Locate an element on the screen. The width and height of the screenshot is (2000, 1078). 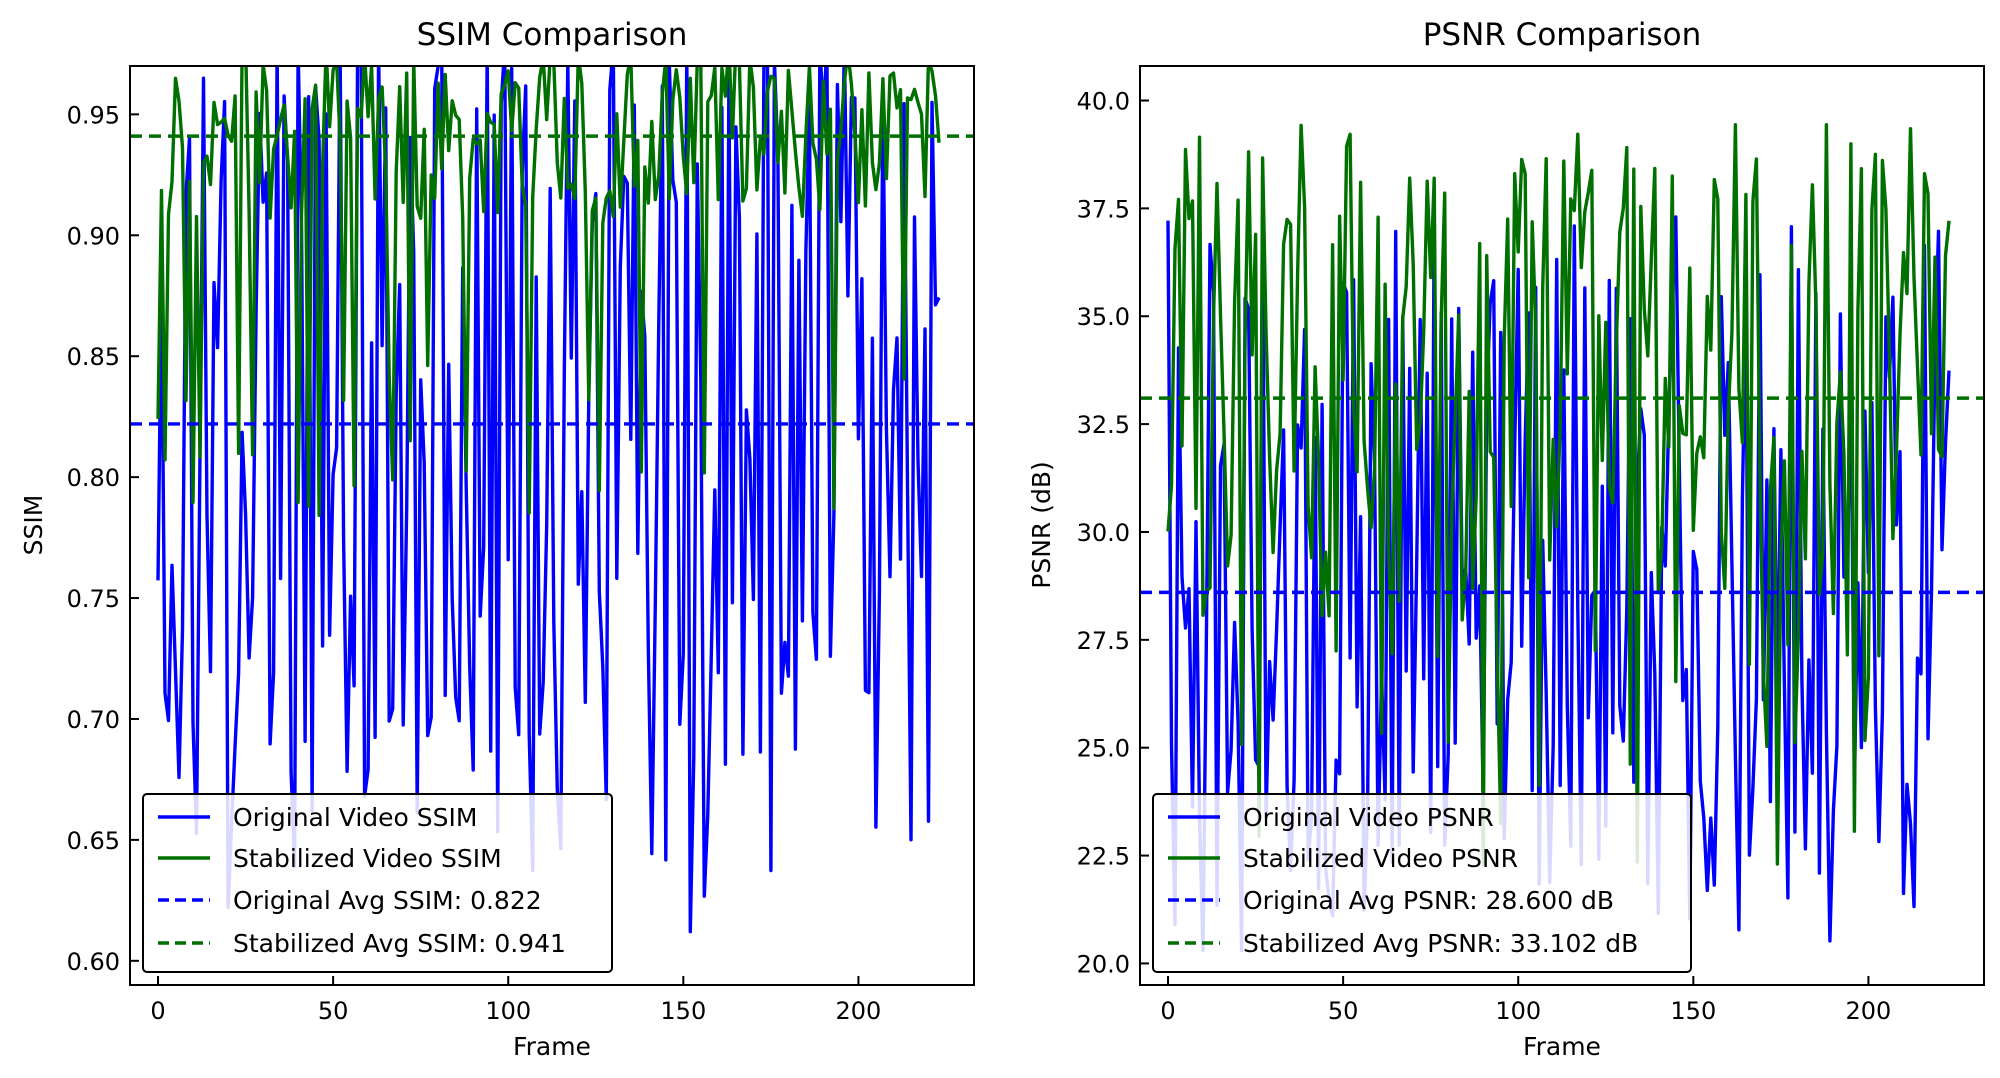
y-tick-label: 0.65 is located at coordinates (93, 841).